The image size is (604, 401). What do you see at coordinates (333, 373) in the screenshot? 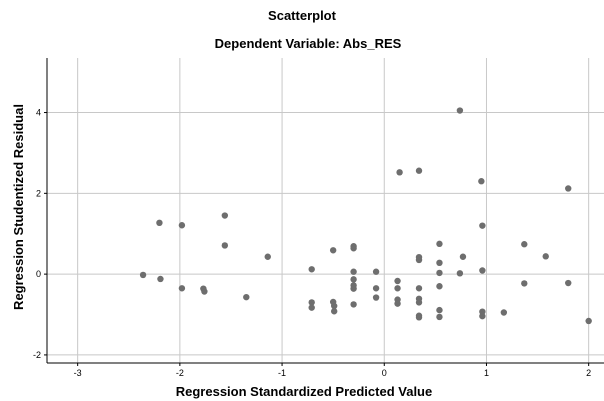
I see `x-tick-labels: -3 -2 -1 0 1 2` at bounding box center [333, 373].